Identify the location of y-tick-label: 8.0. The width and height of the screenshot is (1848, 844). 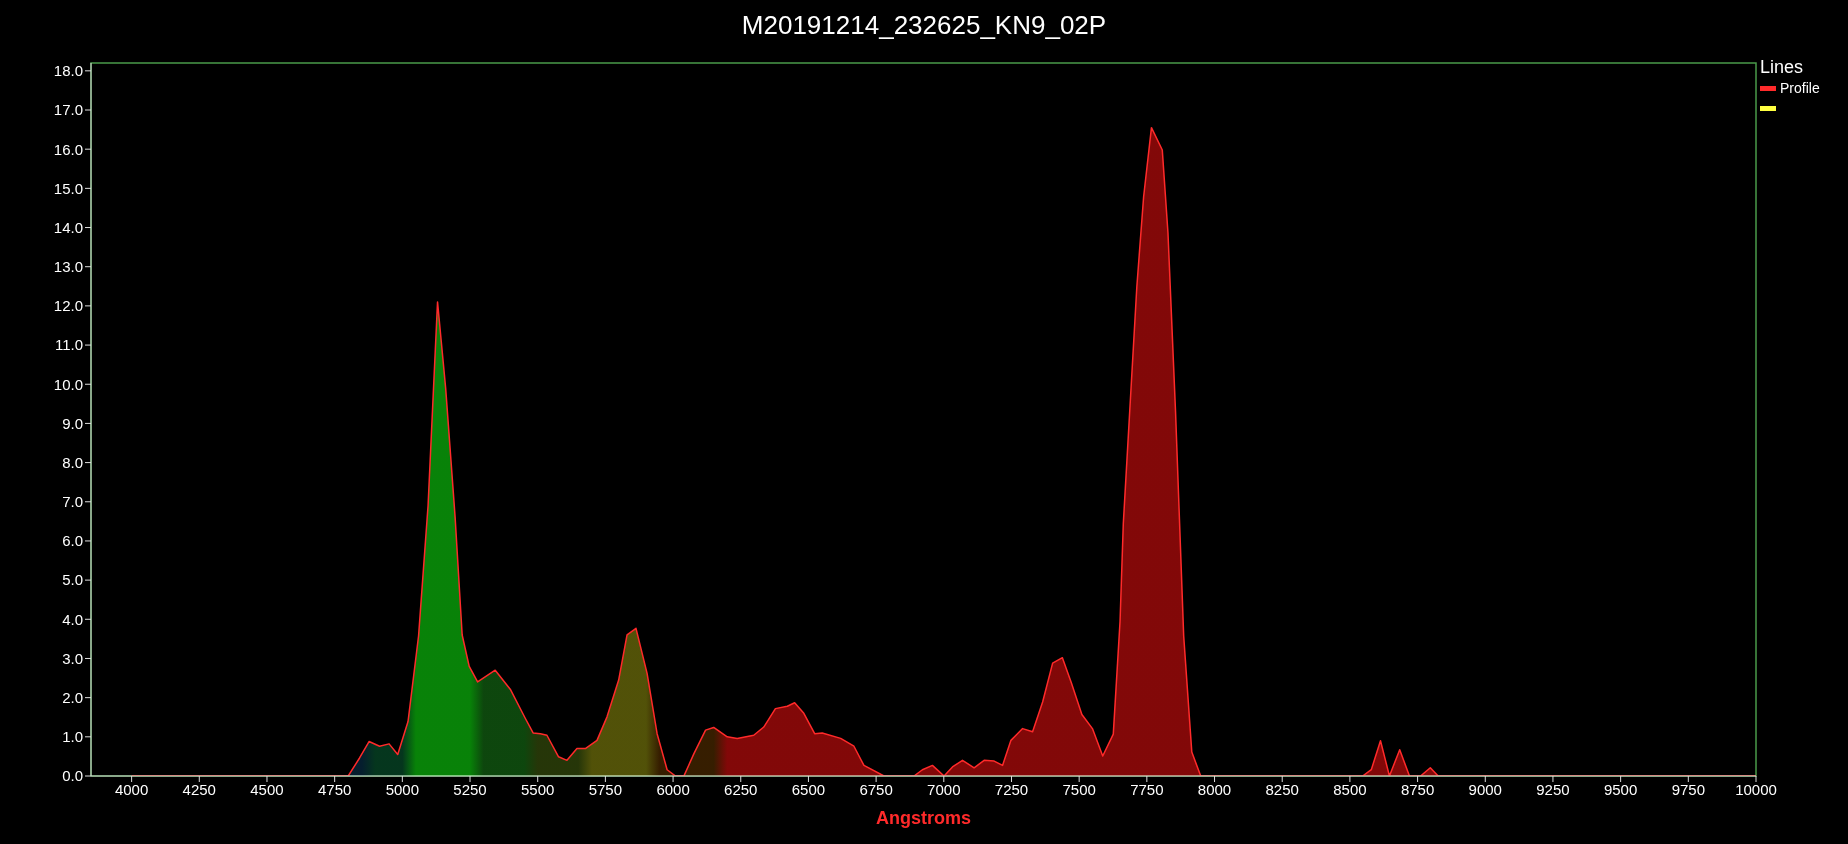
(72, 462).